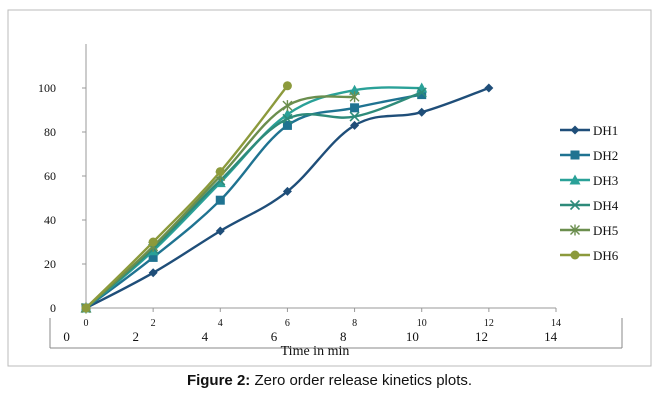 This screenshot has width=659, height=394. I want to click on legend-label: DH1, so click(605, 130).